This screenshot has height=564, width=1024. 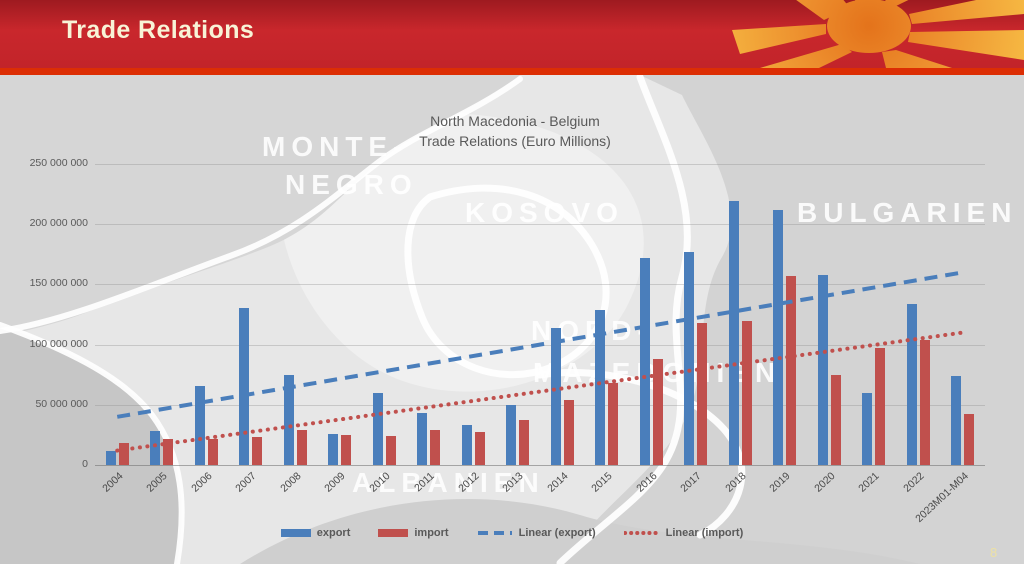 What do you see at coordinates (466, 445) in the screenshot?
I see `bar-export-2012` at bounding box center [466, 445].